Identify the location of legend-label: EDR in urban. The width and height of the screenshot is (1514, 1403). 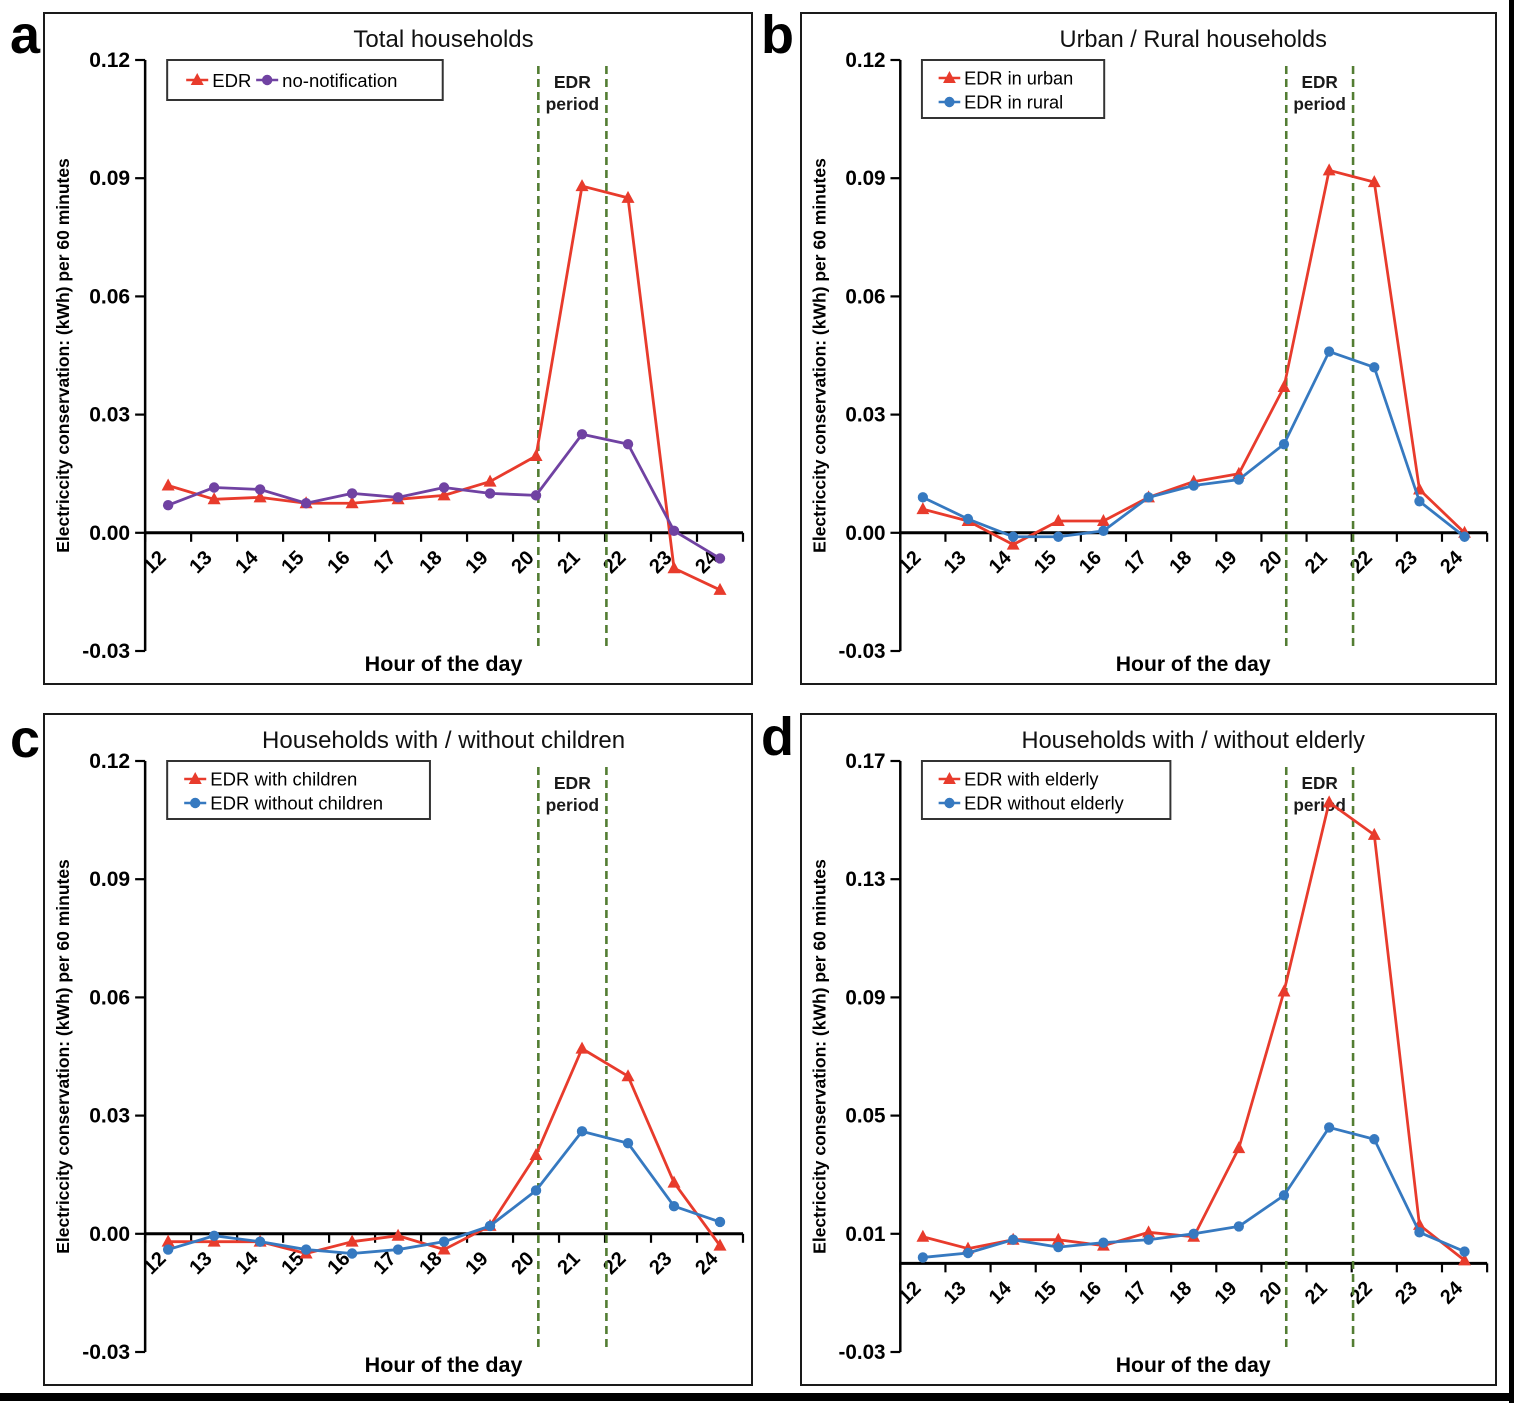
(1018, 77).